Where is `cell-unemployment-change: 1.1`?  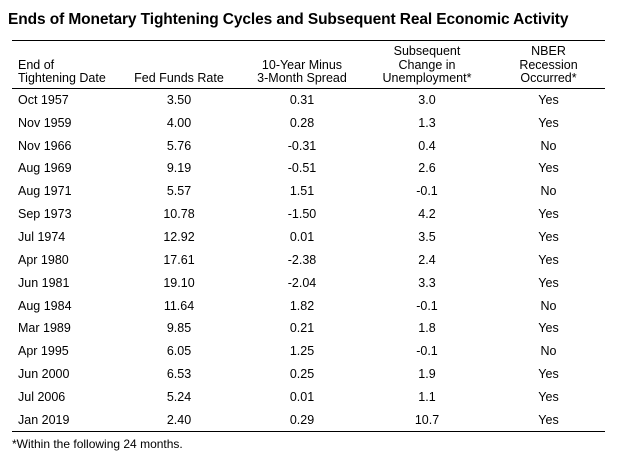 cell-unemployment-change: 1.1 is located at coordinates (427, 396).